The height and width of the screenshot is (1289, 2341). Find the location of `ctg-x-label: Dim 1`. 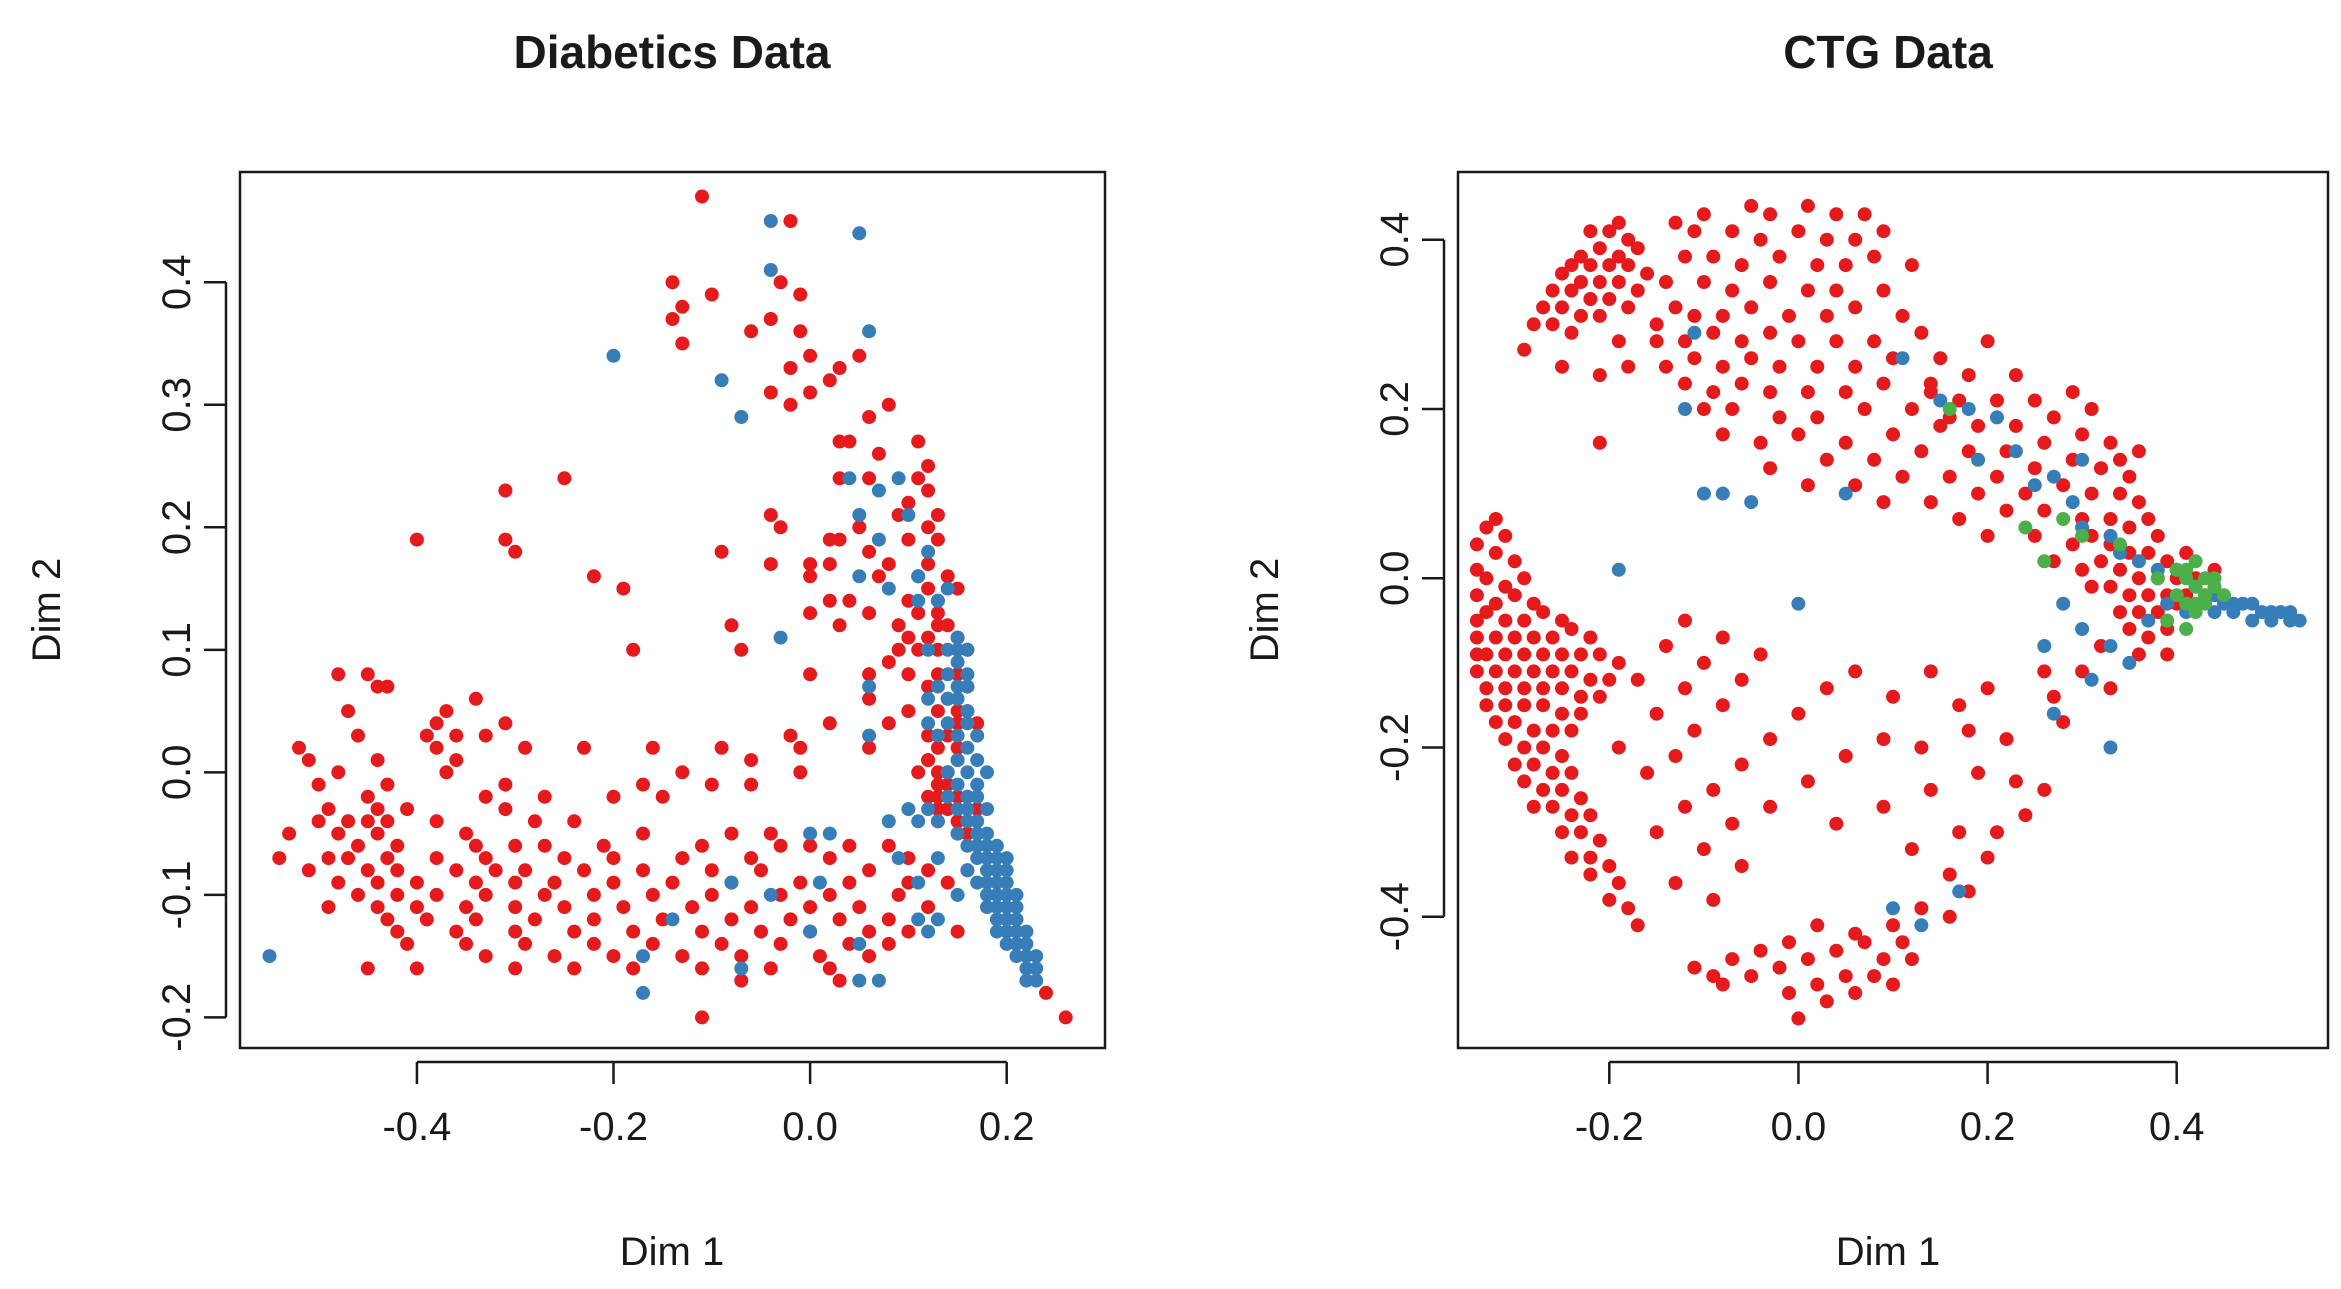

ctg-x-label: Dim 1 is located at coordinates (1888, 1252).